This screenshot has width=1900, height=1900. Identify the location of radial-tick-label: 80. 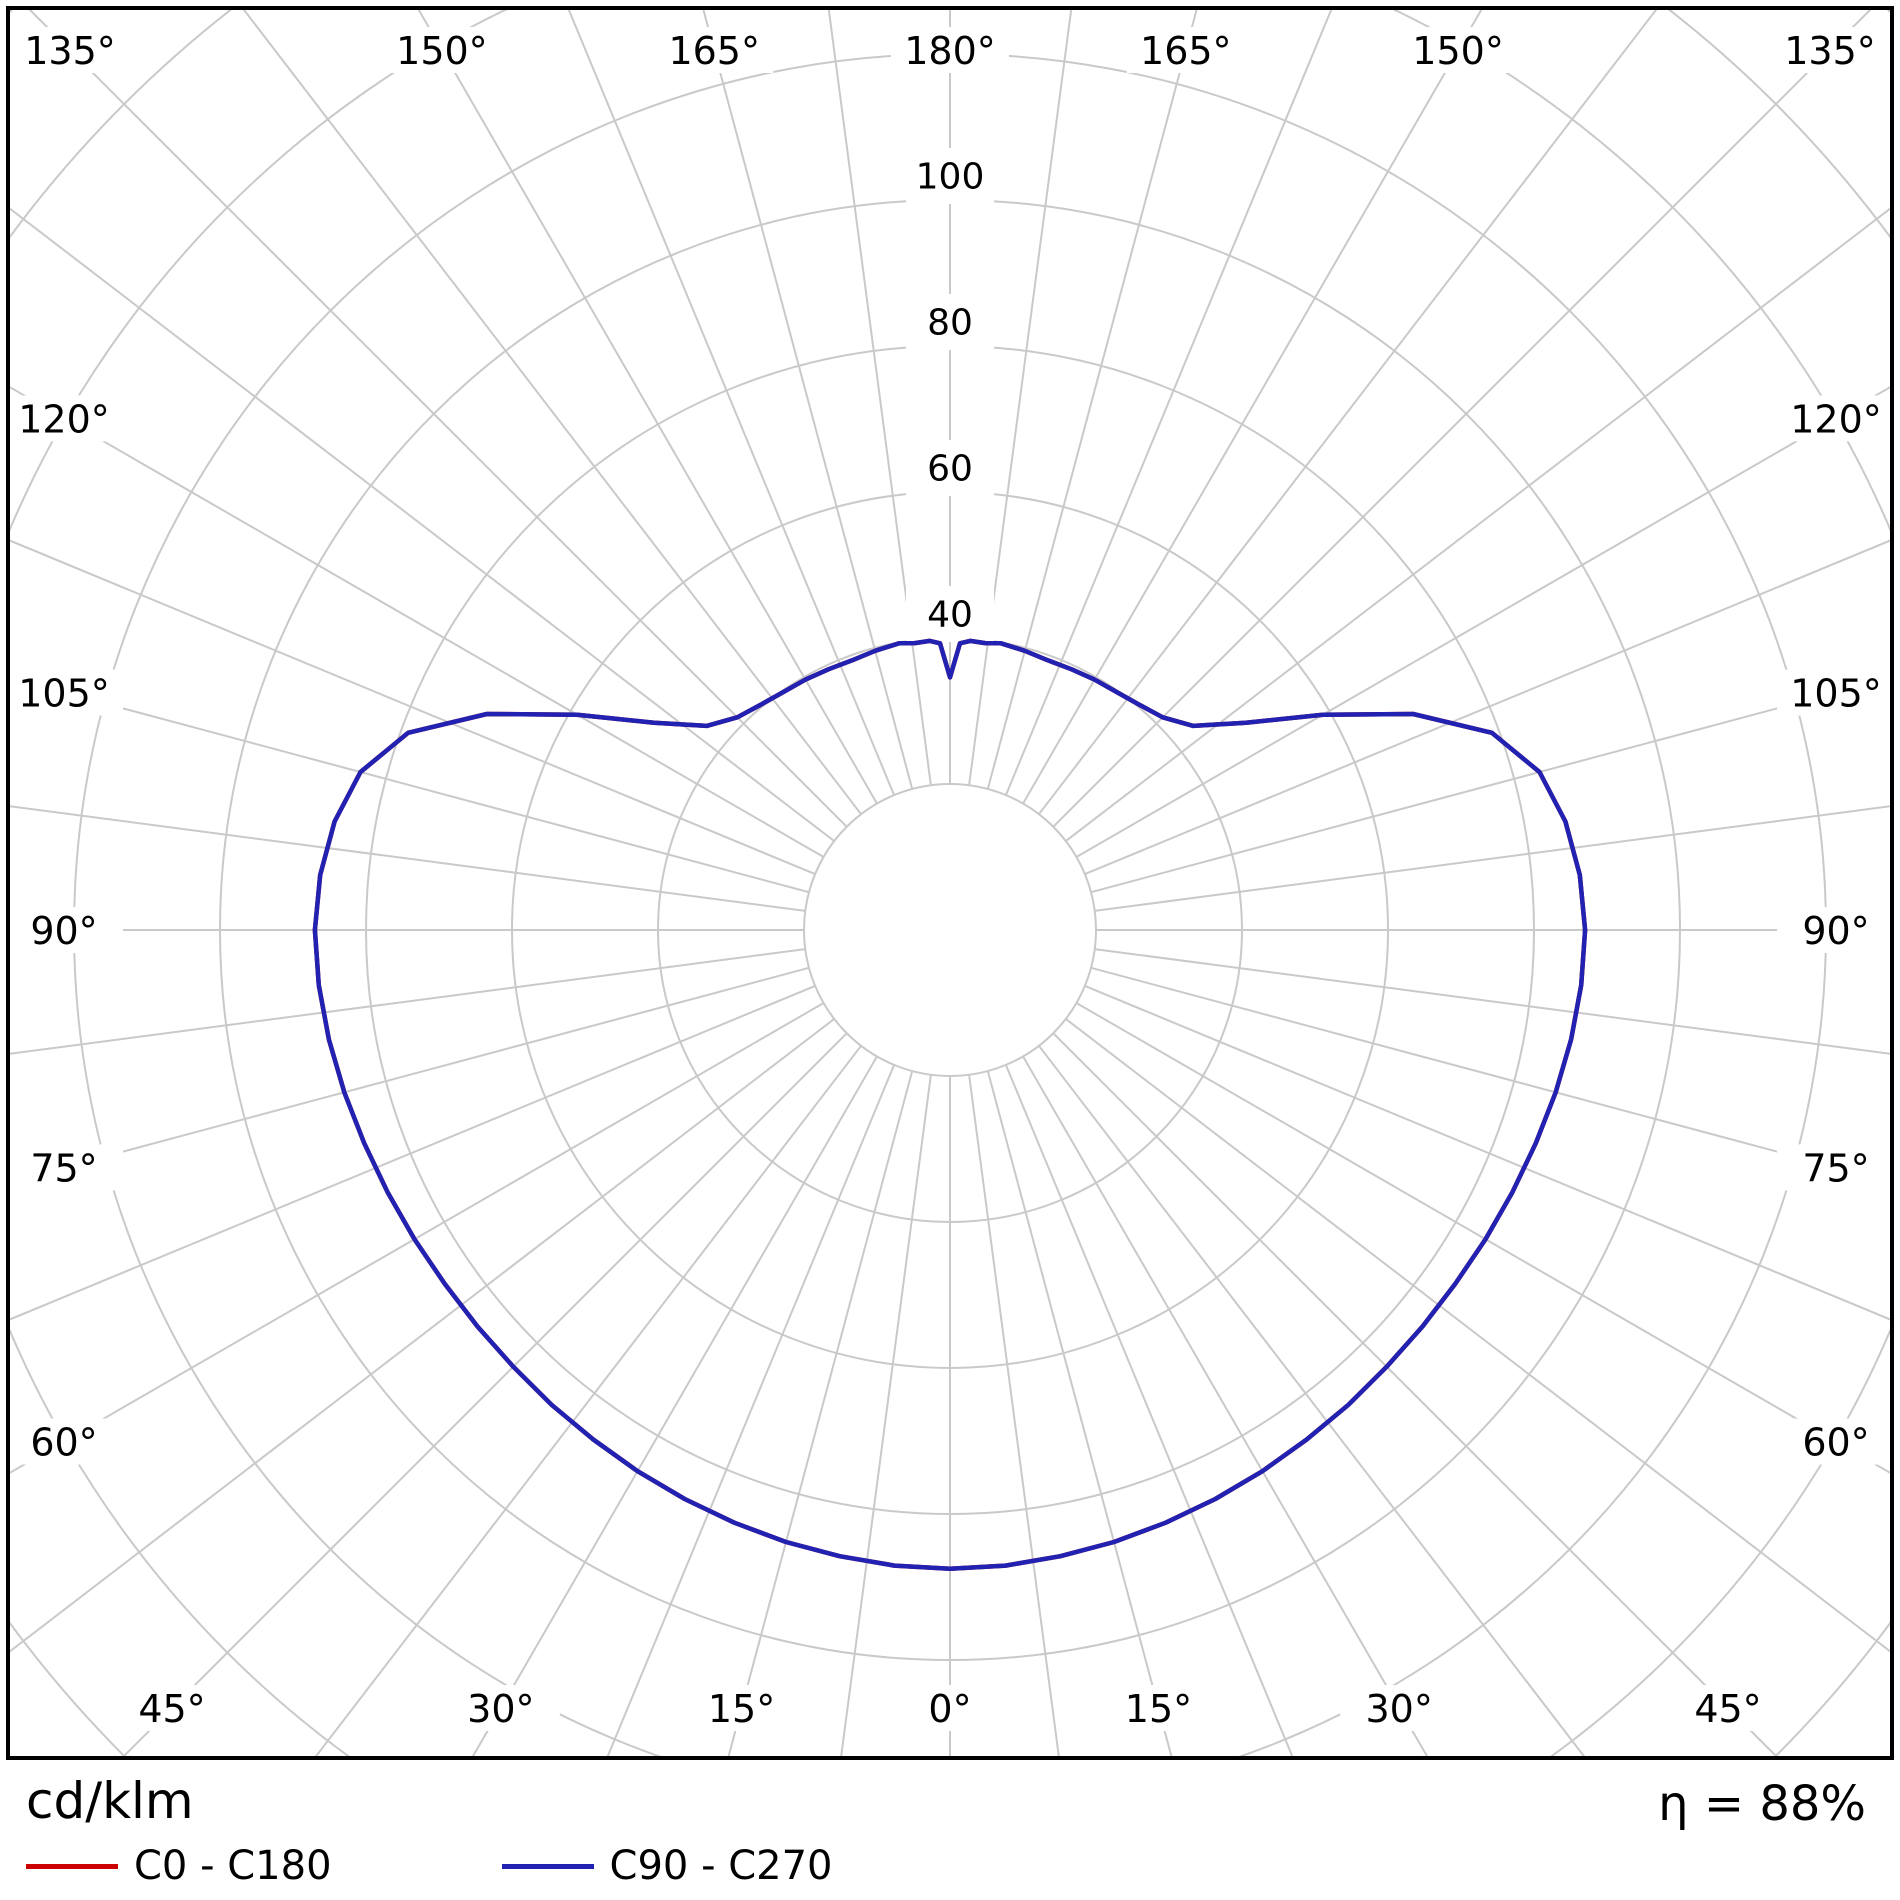
(950, 323).